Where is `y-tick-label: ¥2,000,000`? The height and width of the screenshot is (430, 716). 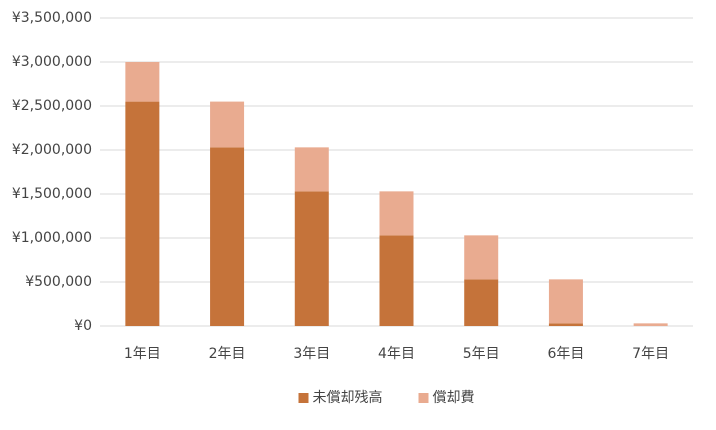
y-tick-label: ¥2,000,000 is located at coordinates (52, 150).